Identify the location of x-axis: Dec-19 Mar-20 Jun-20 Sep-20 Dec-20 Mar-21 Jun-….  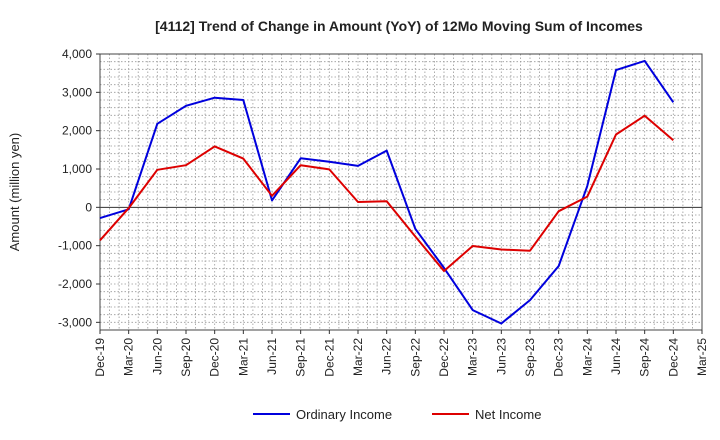
(401, 353).